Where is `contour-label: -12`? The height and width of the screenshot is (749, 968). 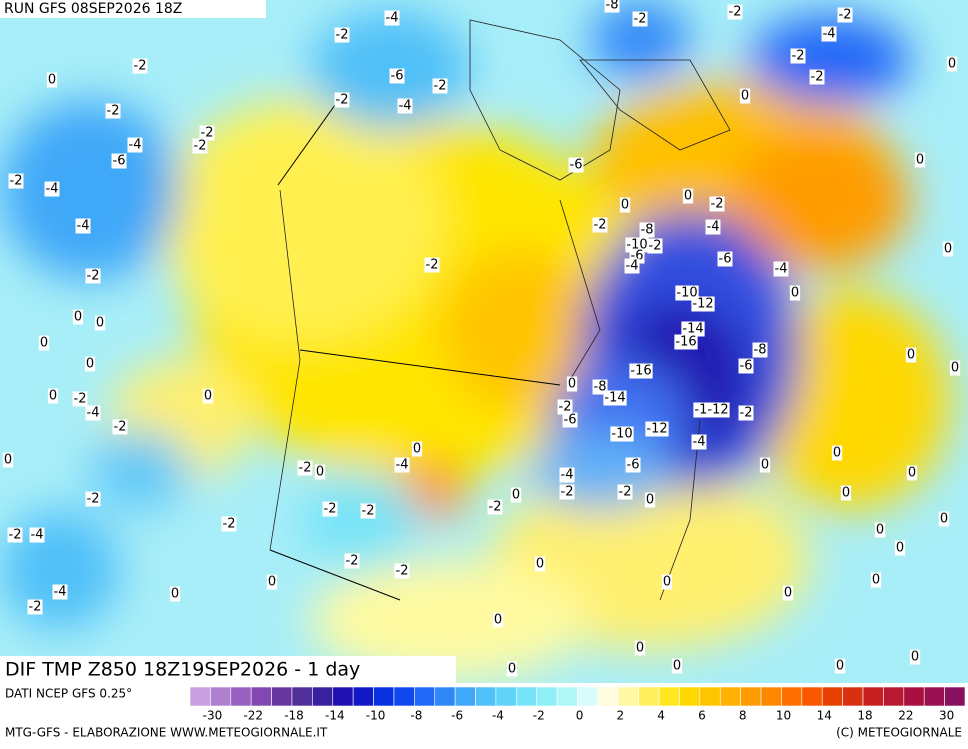
contour-label: -12 is located at coordinates (702, 304).